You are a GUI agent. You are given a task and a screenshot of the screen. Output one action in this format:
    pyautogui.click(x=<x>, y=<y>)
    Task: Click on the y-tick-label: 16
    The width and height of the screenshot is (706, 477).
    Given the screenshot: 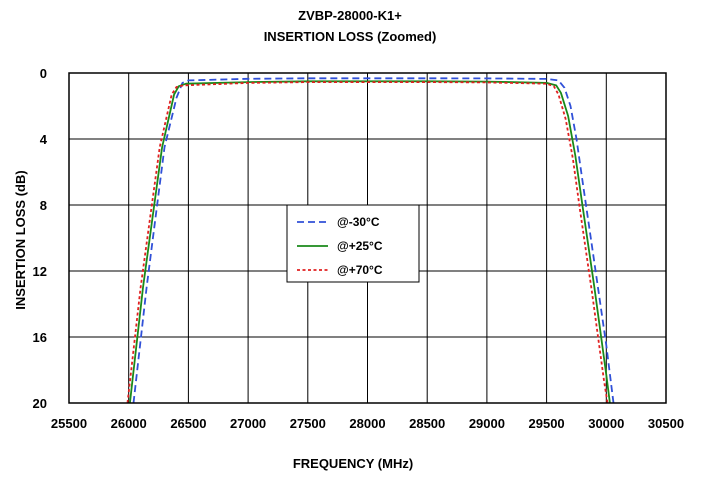 What is the action you would take?
    pyautogui.click(x=40, y=337)
    